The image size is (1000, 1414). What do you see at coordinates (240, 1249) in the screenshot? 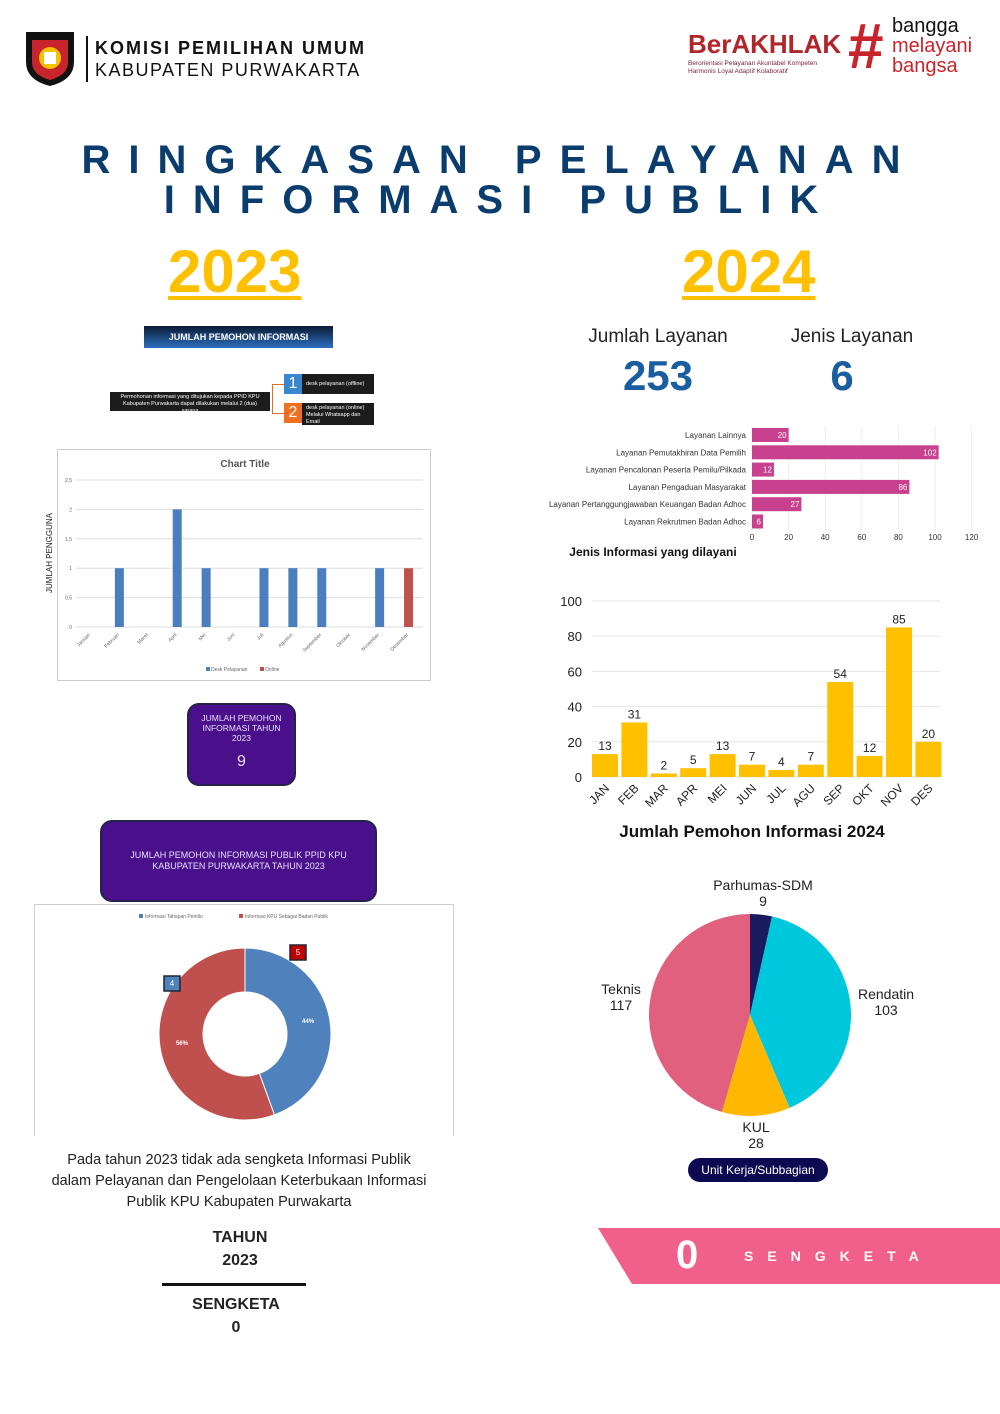
I see `tahun-block: TAHUN 2023` at bounding box center [240, 1249].